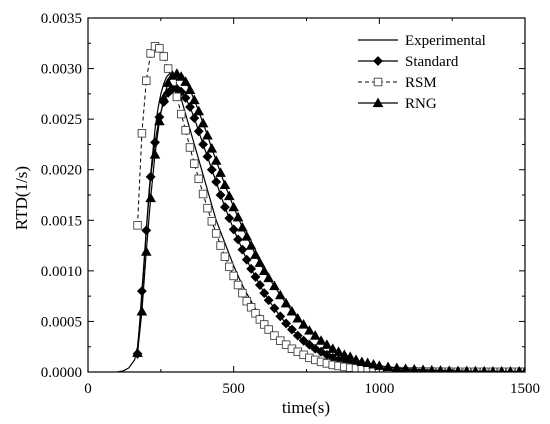  I want to click on x-tick-label: 1000, so click(379, 389).